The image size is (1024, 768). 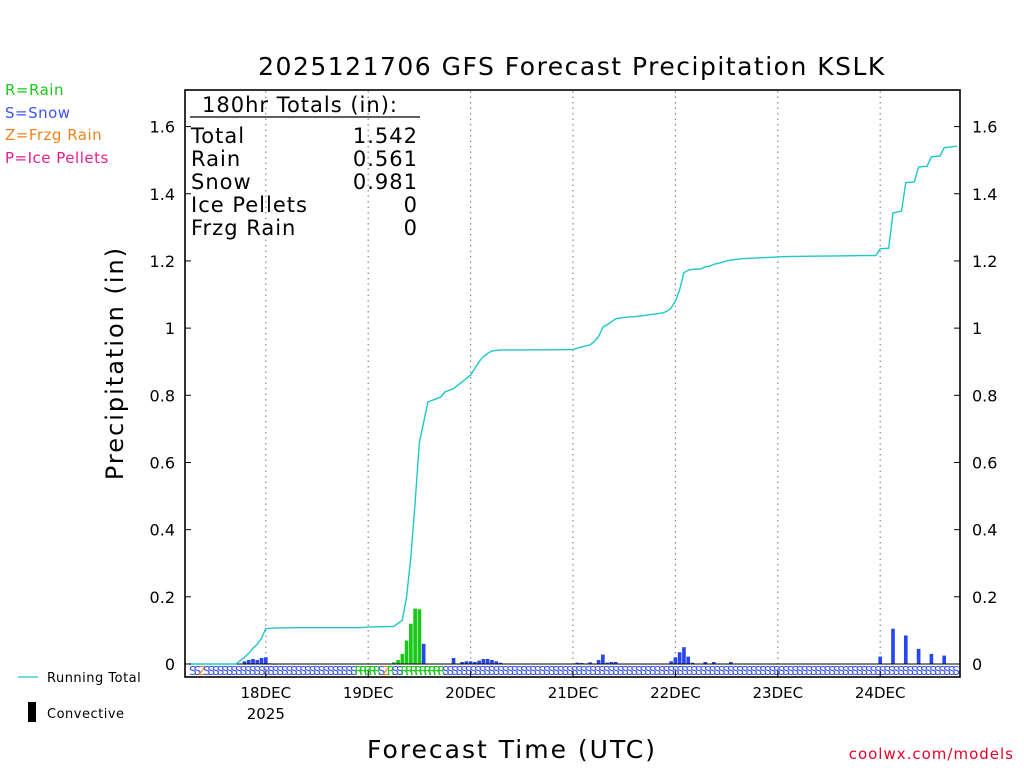 What do you see at coordinates (162, 194) in the screenshot?
I see `y-tick-label-left: 1.4` at bounding box center [162, 194].